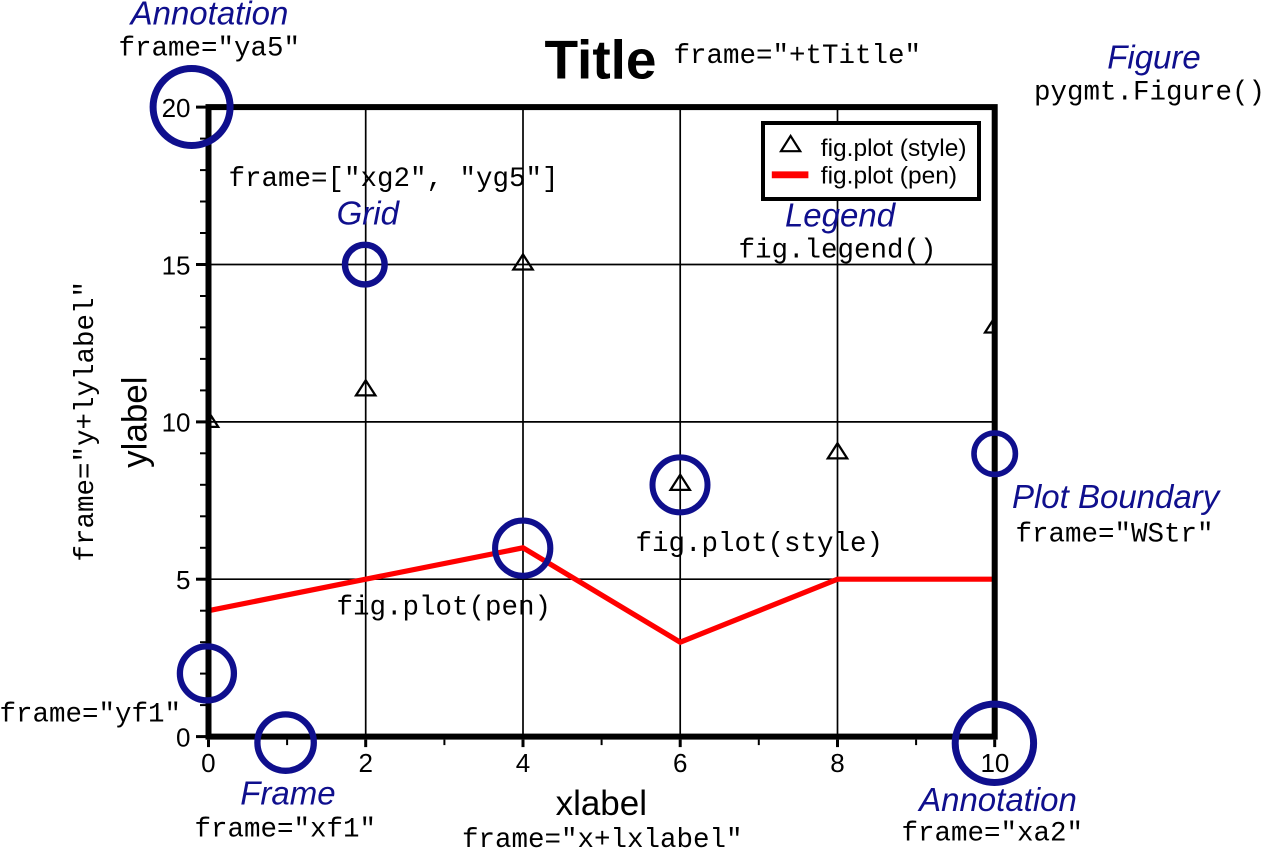 Image resolution: width=1262 pixels, height=849 pixels. I want to click on svg-text: Frame, so click(287, 792).